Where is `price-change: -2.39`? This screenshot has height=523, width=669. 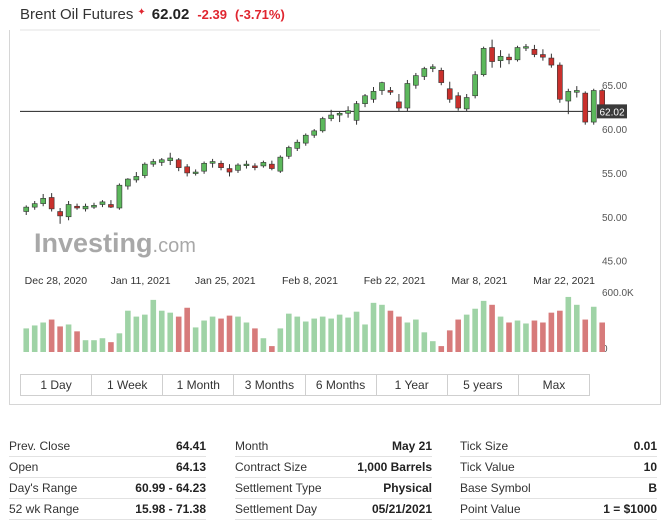
price-change: -2.39 is located at coordinates (212, 14).